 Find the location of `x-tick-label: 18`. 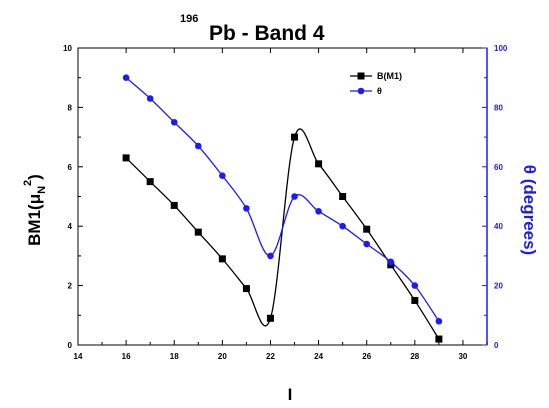

x-tick-label: 18 is located at coordinates (174, 356).